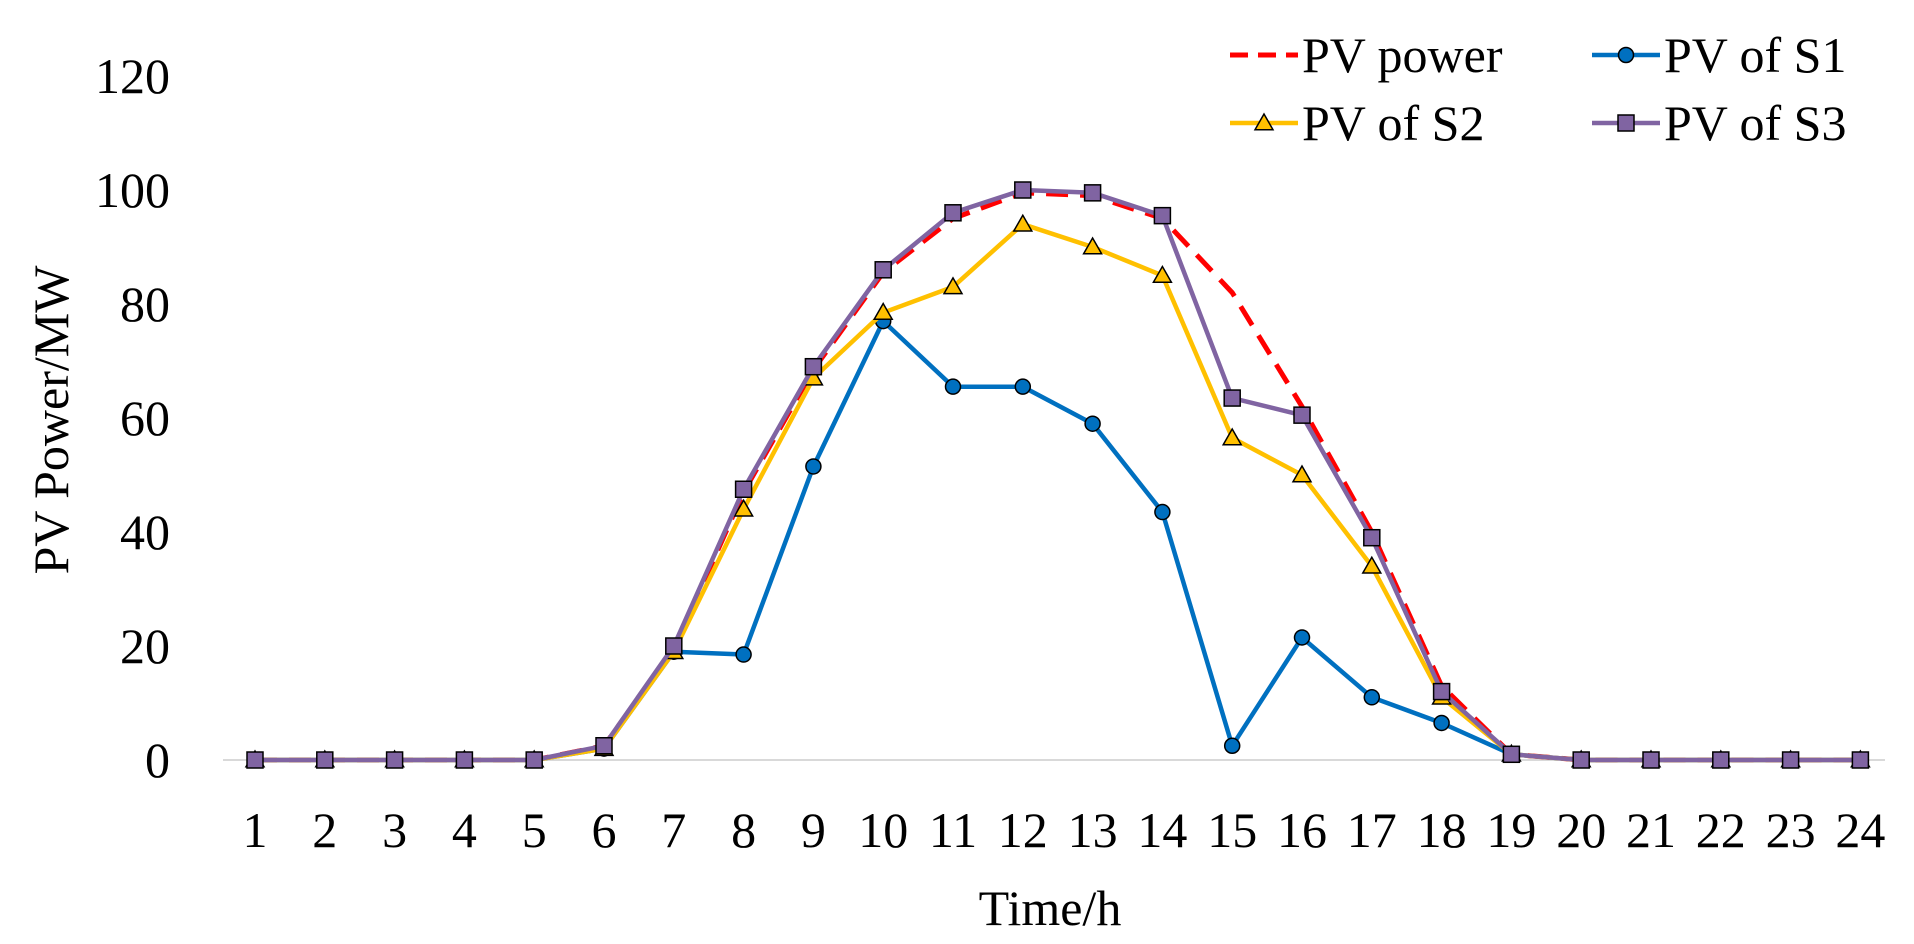 This screenshot has width=1914, height=944. What do you see at coordinates (1581, 830) in the screenshot?
I see `x-tick-label: 20` at bounding box center [1581, 830].